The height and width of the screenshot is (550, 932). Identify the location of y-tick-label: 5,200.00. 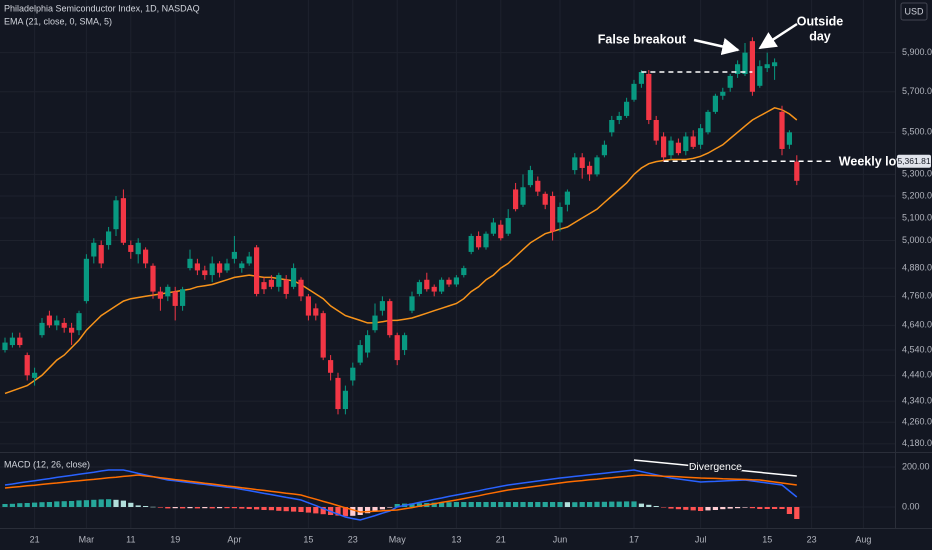
(917, 195).